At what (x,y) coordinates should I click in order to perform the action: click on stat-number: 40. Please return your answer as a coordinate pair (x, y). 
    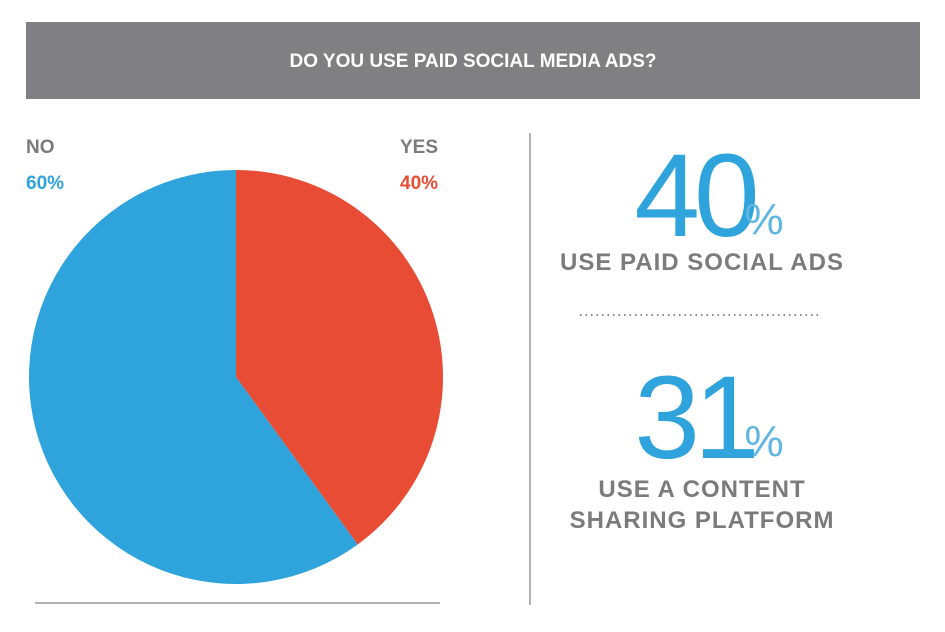
    Looking at the image, I should click on (695, 196).